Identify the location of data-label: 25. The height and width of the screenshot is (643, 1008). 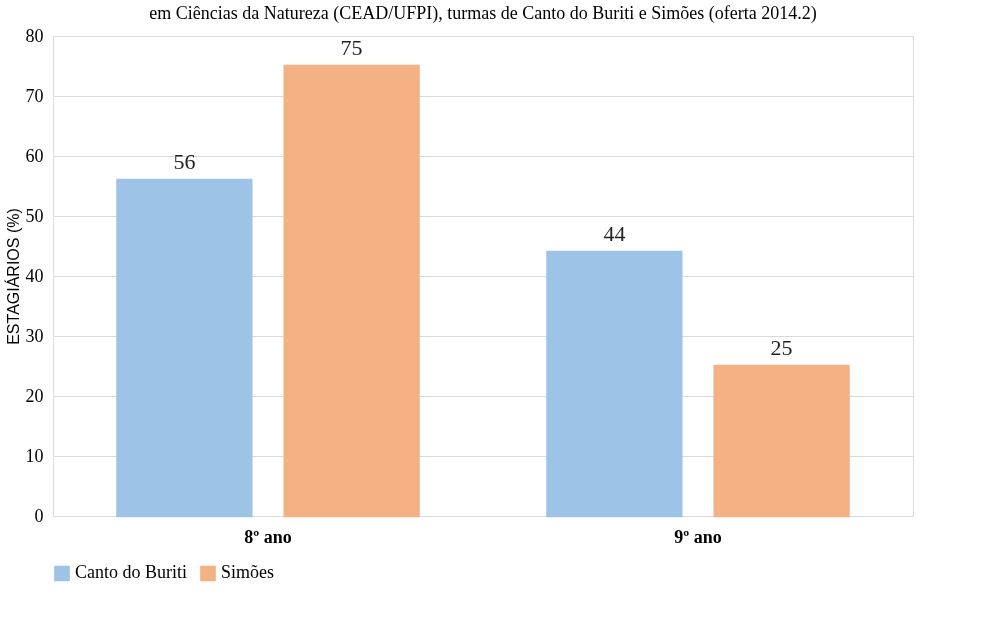
(781, 347).